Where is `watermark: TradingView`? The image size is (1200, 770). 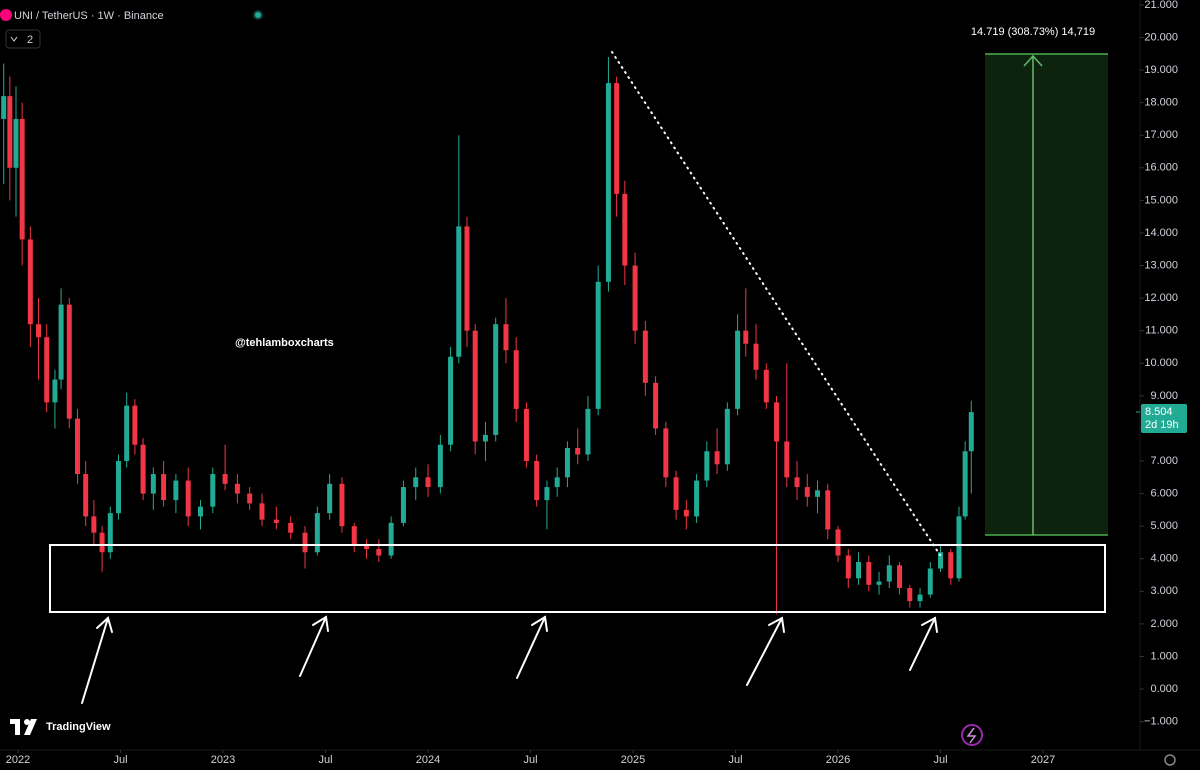 watermark: TradingView is located at coordinates (78, 727).